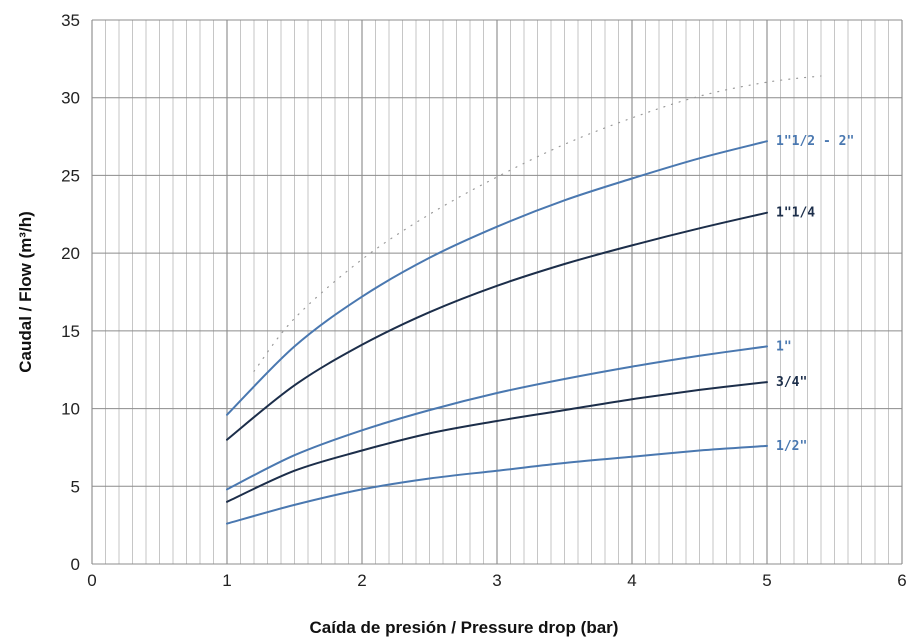 The height and width of the screenshot is (641, 912). What do you see at coordinates (70, 253) in the screenshot?
I see `y-tick-label: 20` at bounding box center [70, 253].